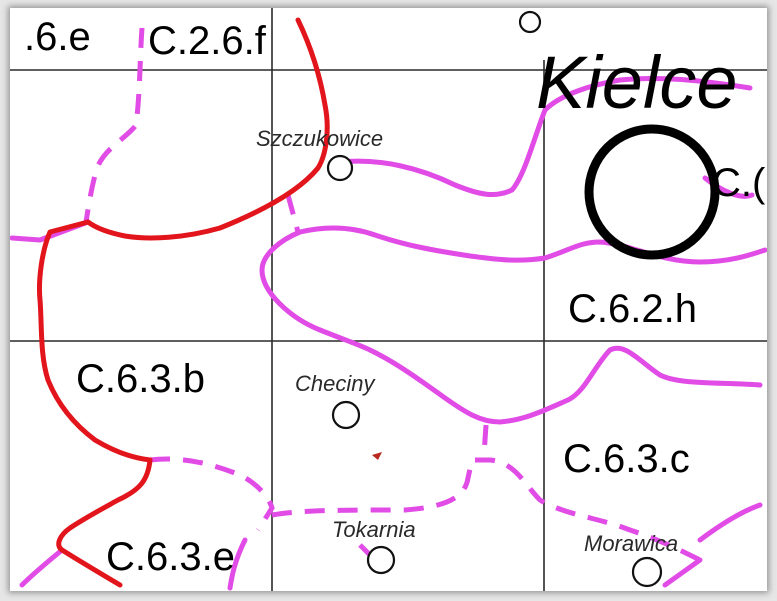 This screenshot has width=777, height=601. Describe the element at coordinates (207, 41) in the screenshot. I see `zone-label-c26f: C.2.6.f` at that location.